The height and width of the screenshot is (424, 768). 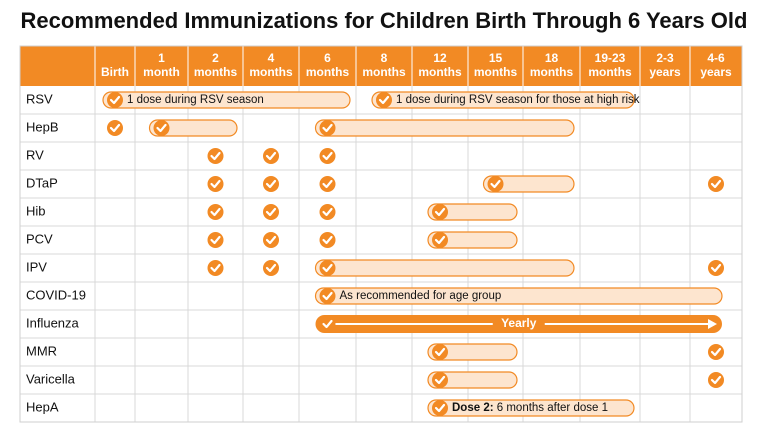 What do you see at coordinates (552, 58) in the screenshot?
I see `column-header: 18` at bounding box center [552, 58].